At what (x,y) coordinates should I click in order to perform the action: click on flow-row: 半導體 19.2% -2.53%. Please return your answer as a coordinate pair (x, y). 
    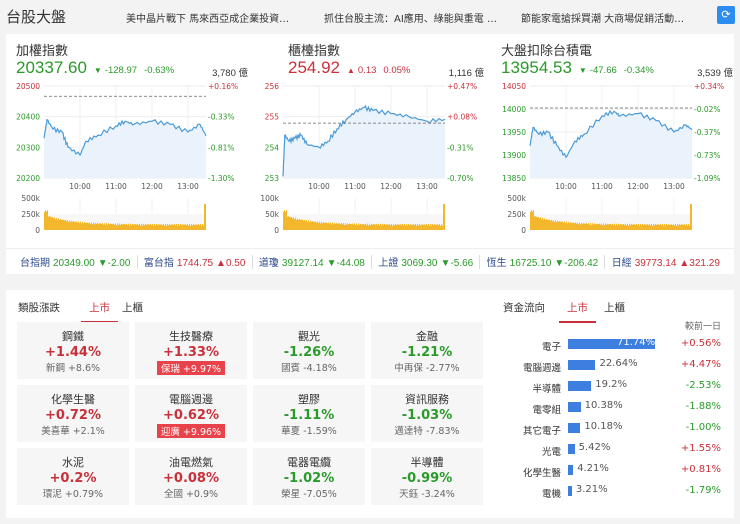
    Looking at the image, I should click on (611, 387).